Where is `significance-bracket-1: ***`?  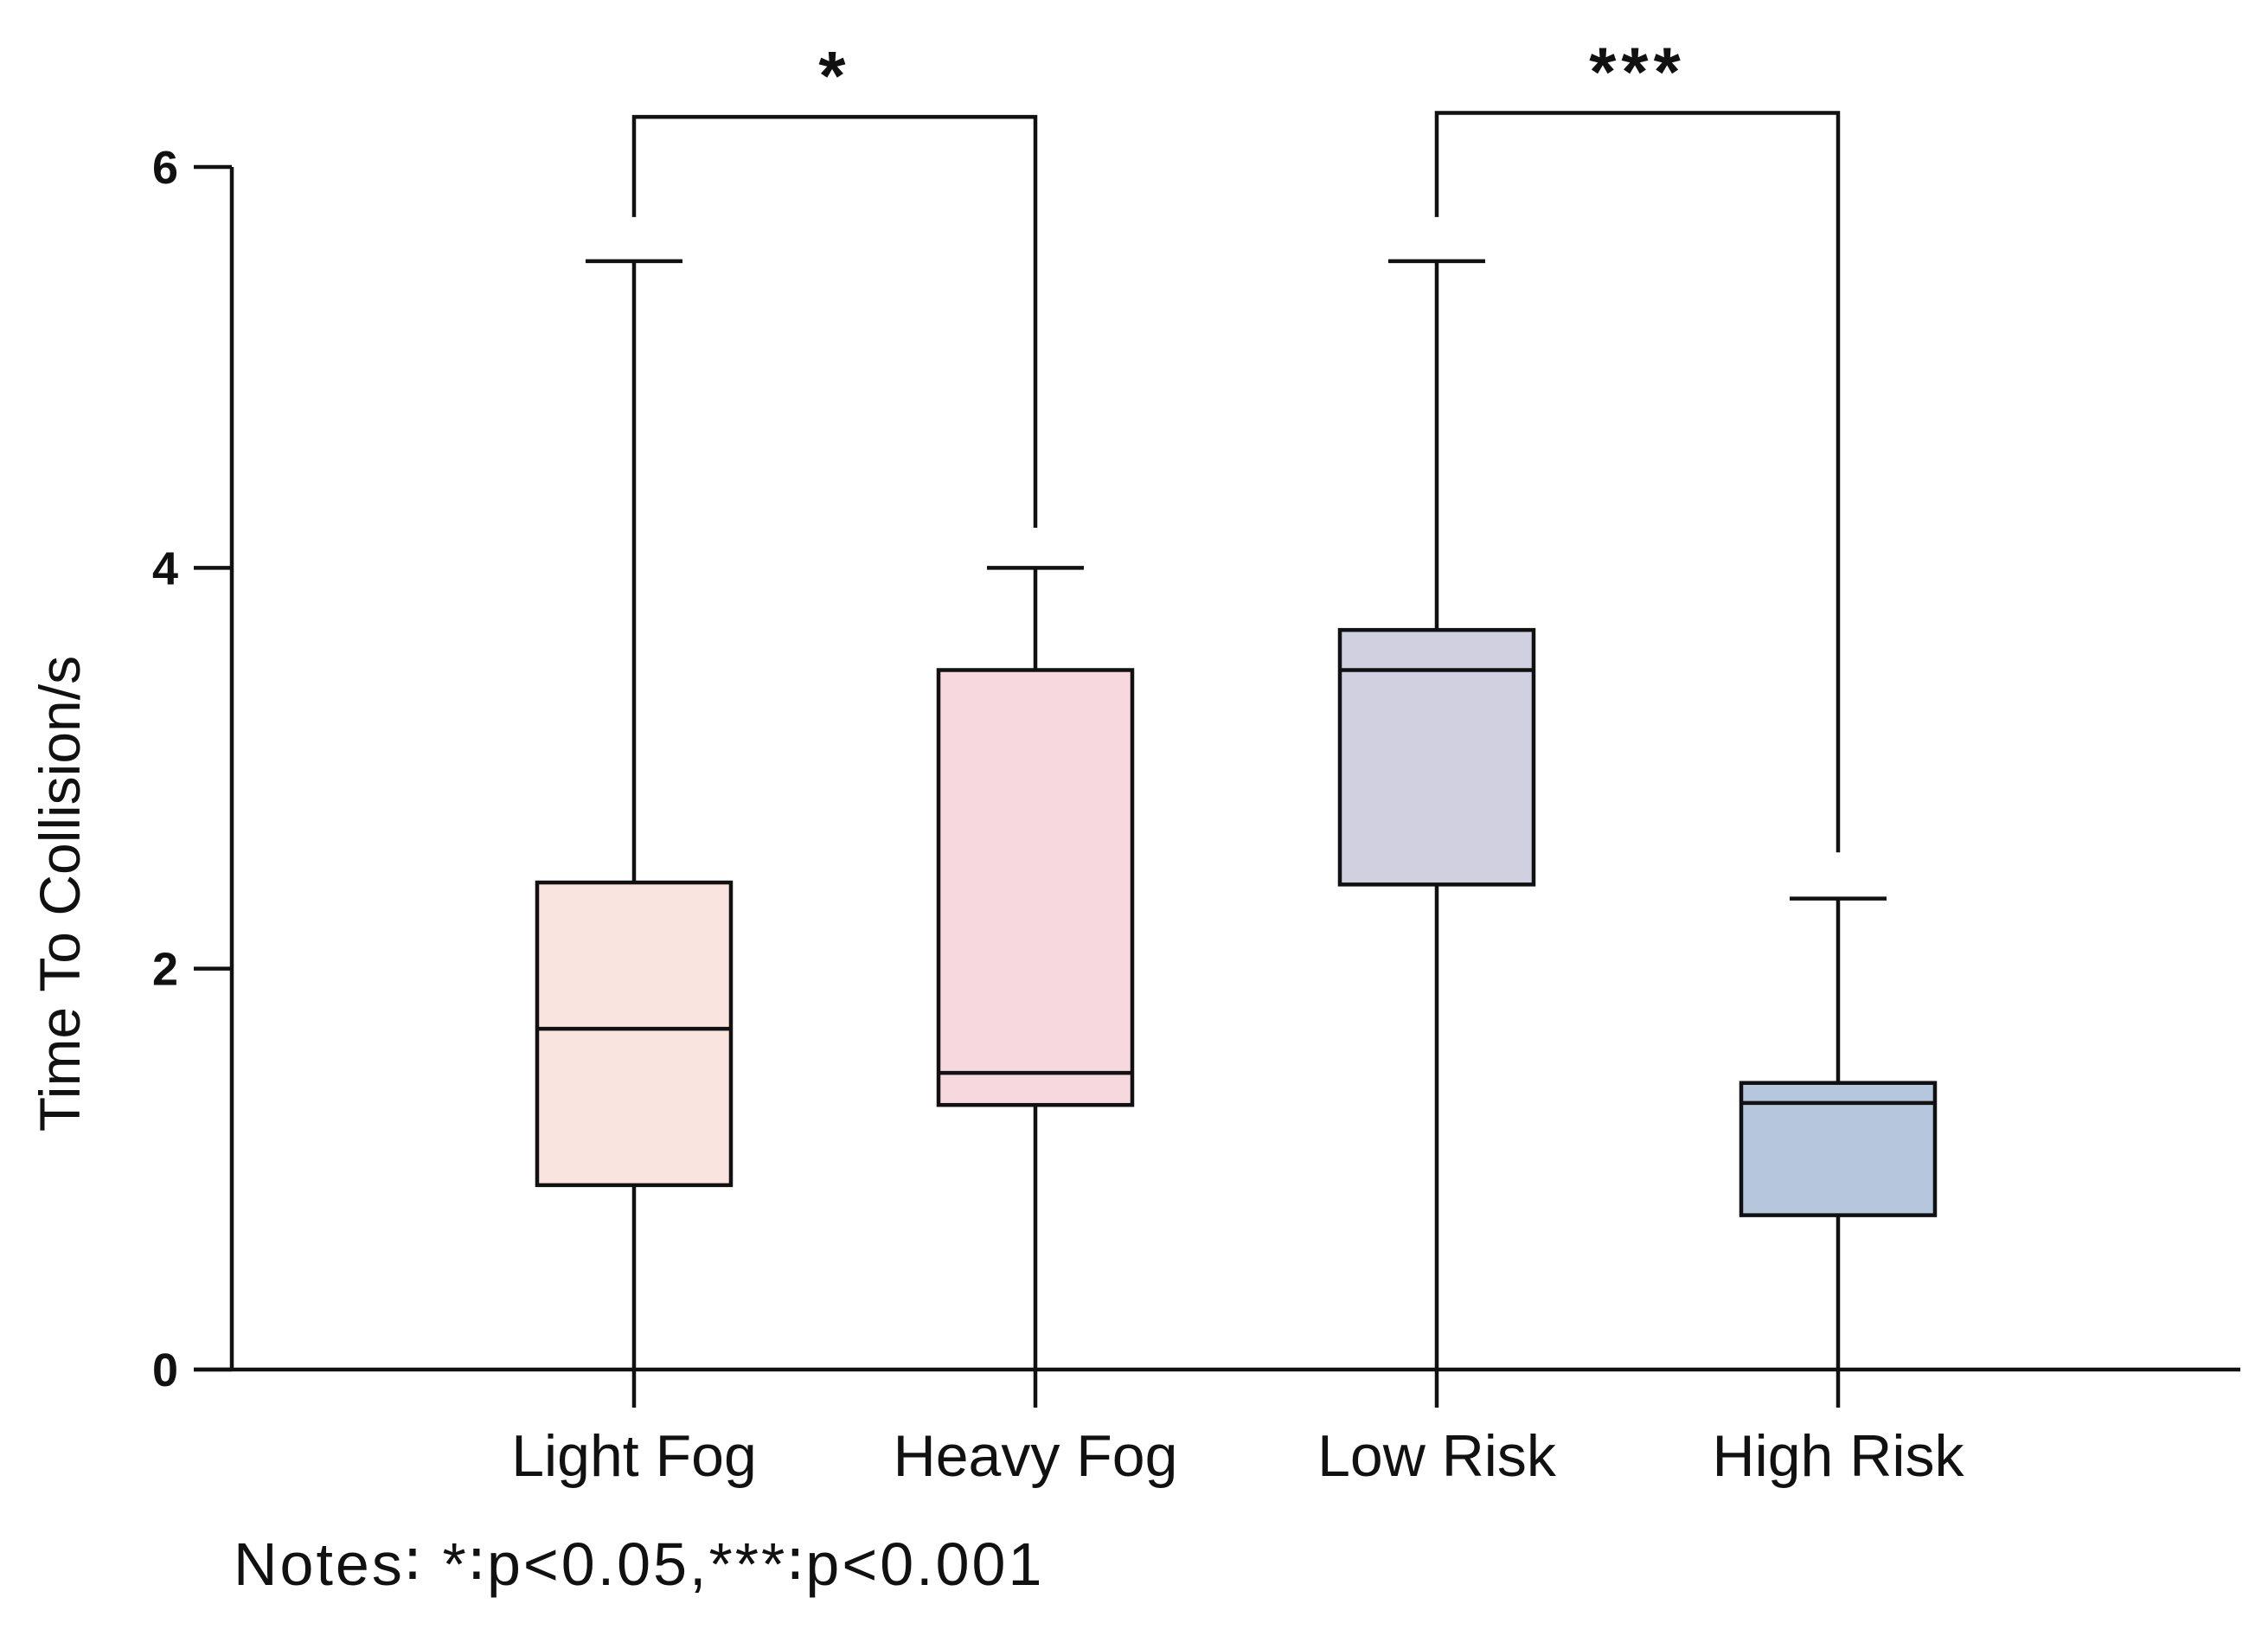 significance-bracket-1: *** is located at coordinates (1637, 443).